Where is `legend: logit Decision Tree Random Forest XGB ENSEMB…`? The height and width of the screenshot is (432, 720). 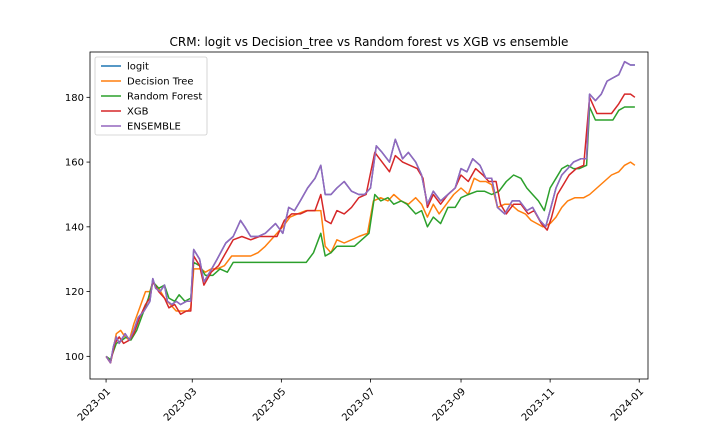 legend: logit Decision Tree Random Forest XGB ENSEMB… is located at coordinates (151, 96).